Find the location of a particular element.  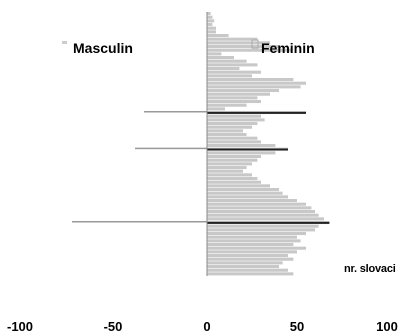

legend-label-masculin: Masculin is located at coordinates (103, 48).